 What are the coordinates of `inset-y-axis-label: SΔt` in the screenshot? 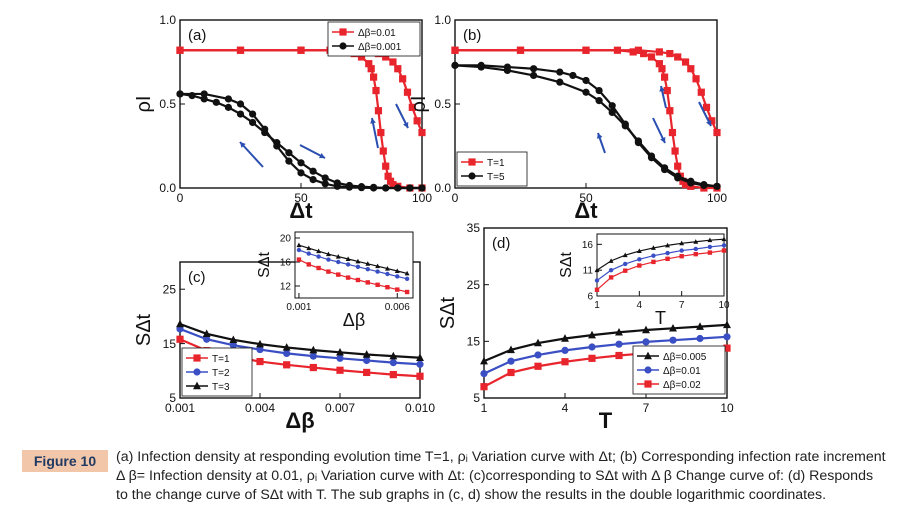 It's located at (566, 265).